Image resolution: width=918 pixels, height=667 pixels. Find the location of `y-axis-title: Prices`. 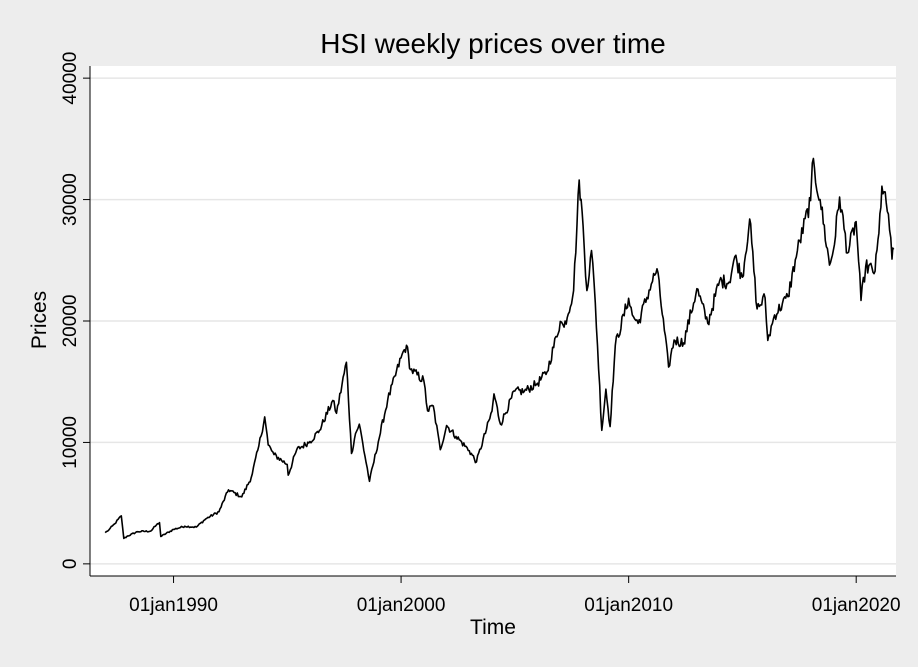

y-axis-title: Prices is located at coordinates (39, 320).